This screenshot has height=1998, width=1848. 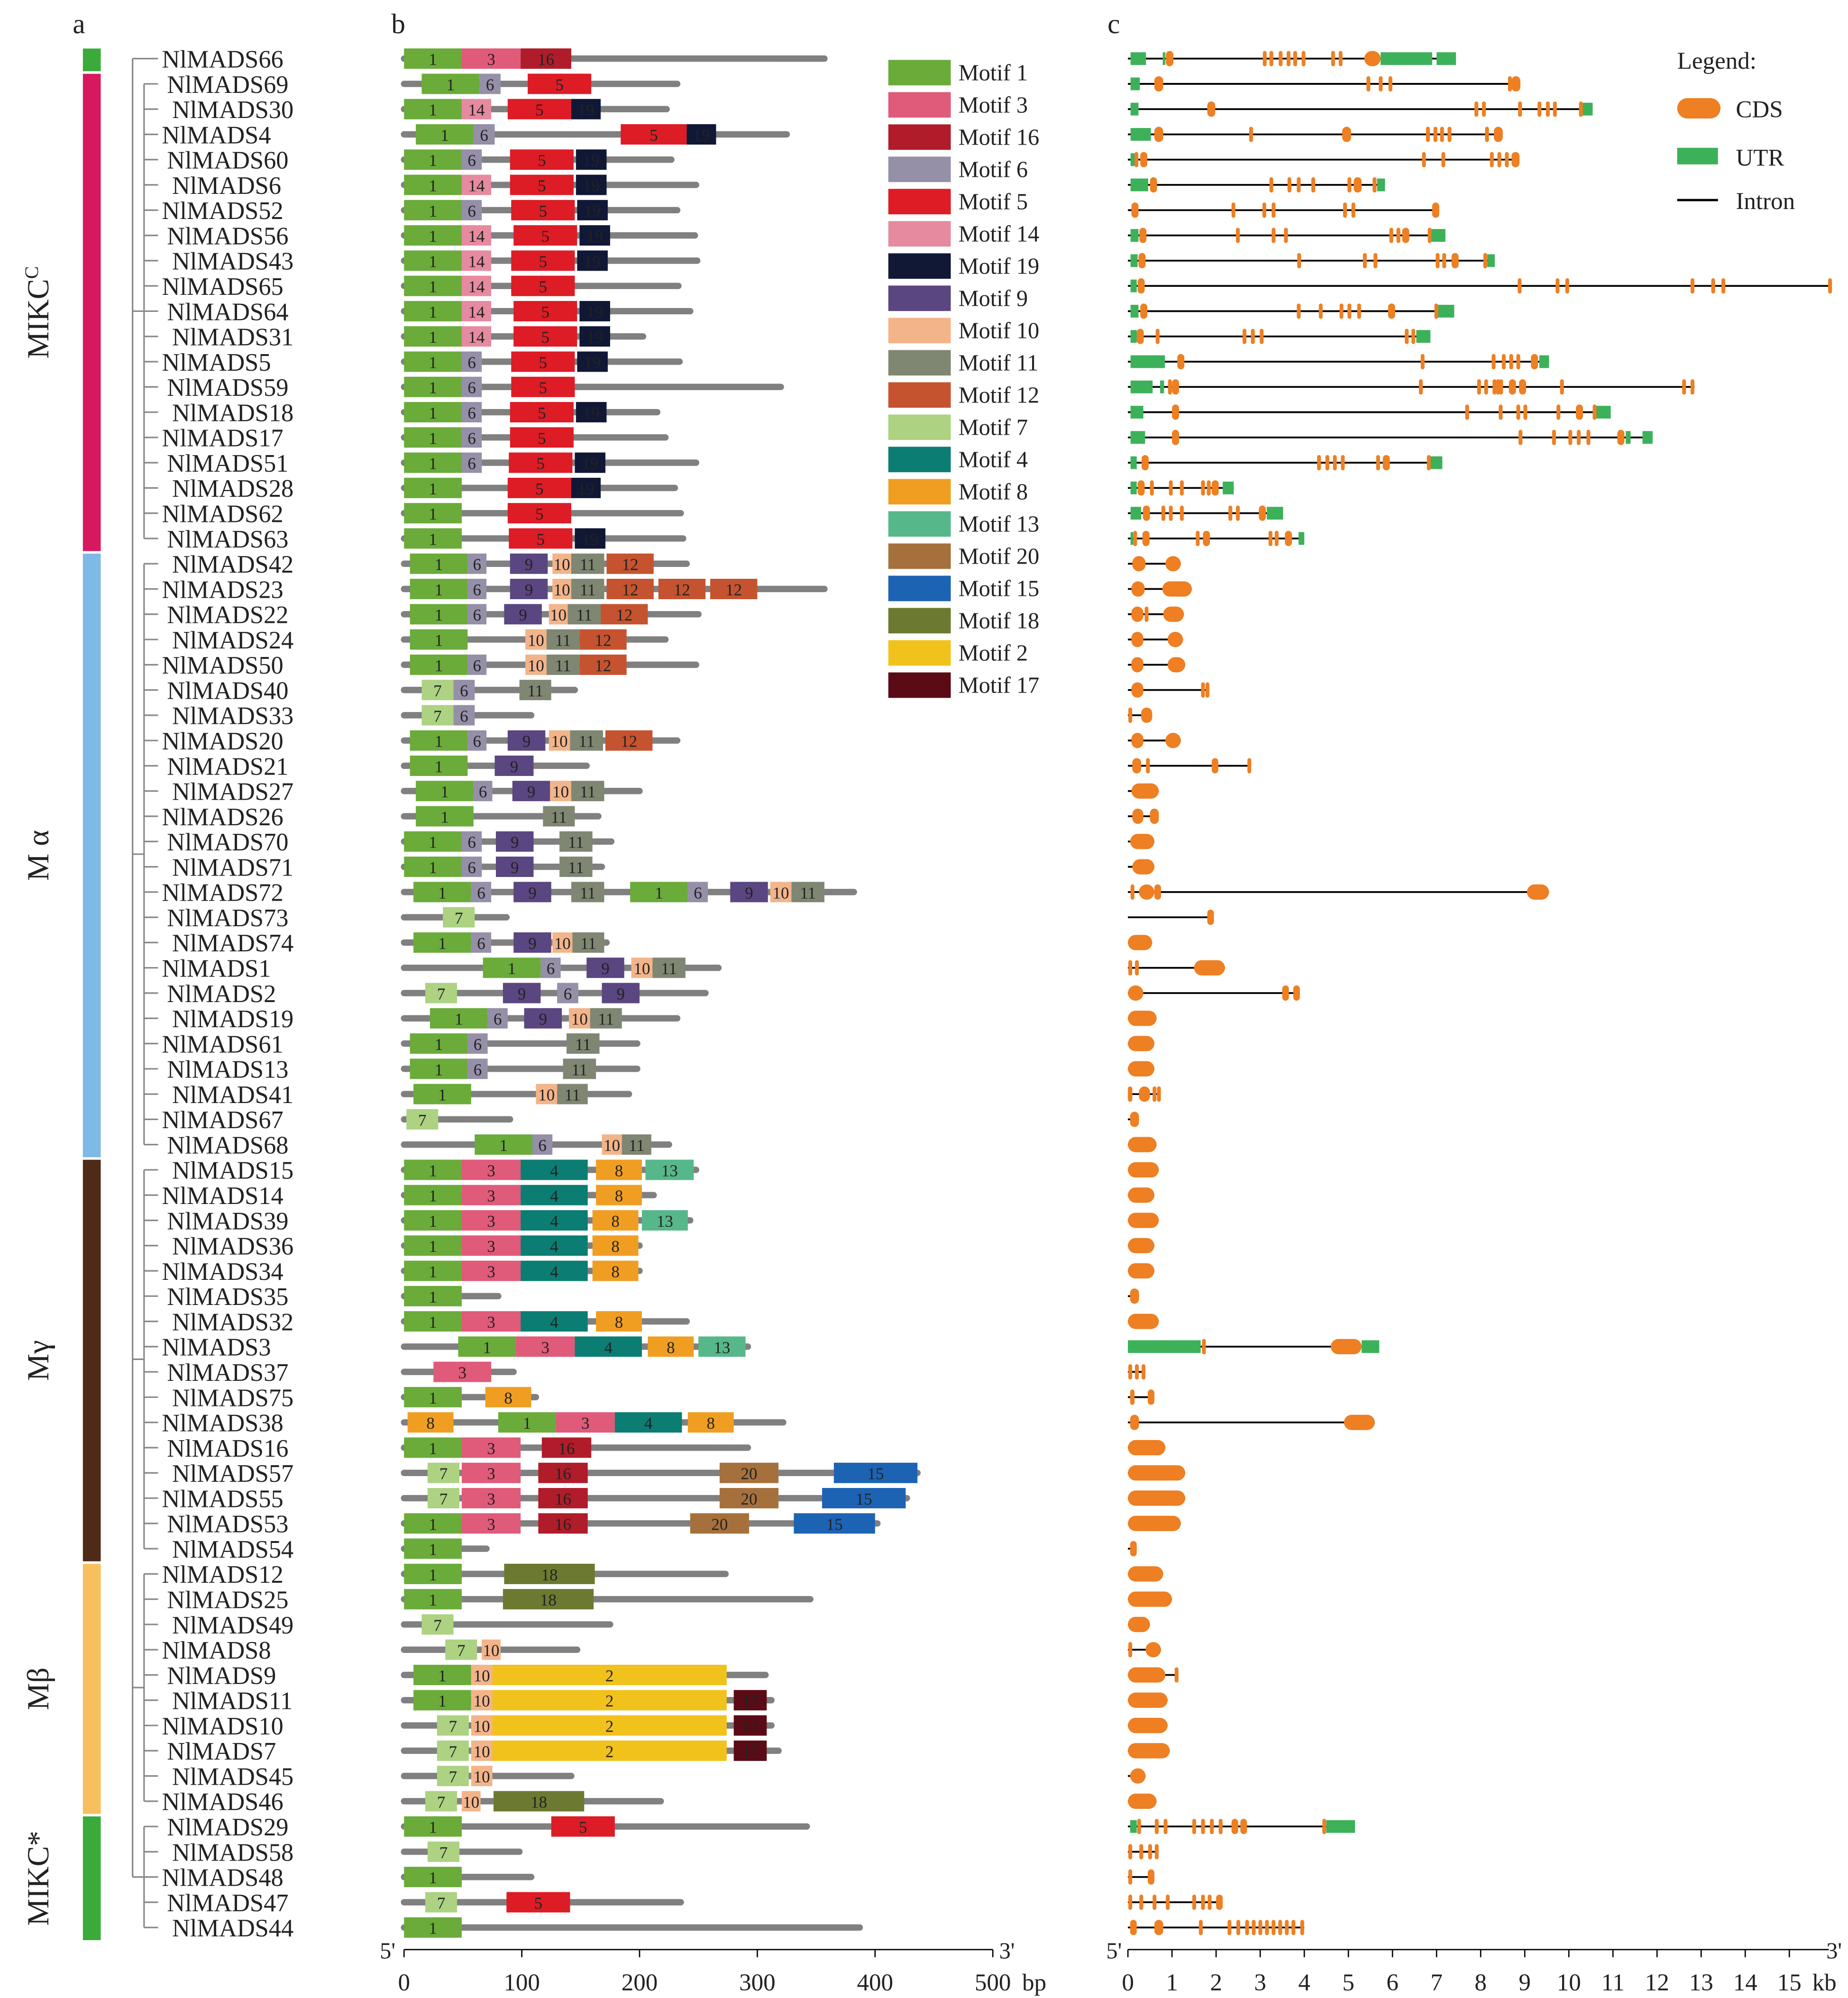 I want to click on gene-name: NlMADS26, so click(x=222, y=817).